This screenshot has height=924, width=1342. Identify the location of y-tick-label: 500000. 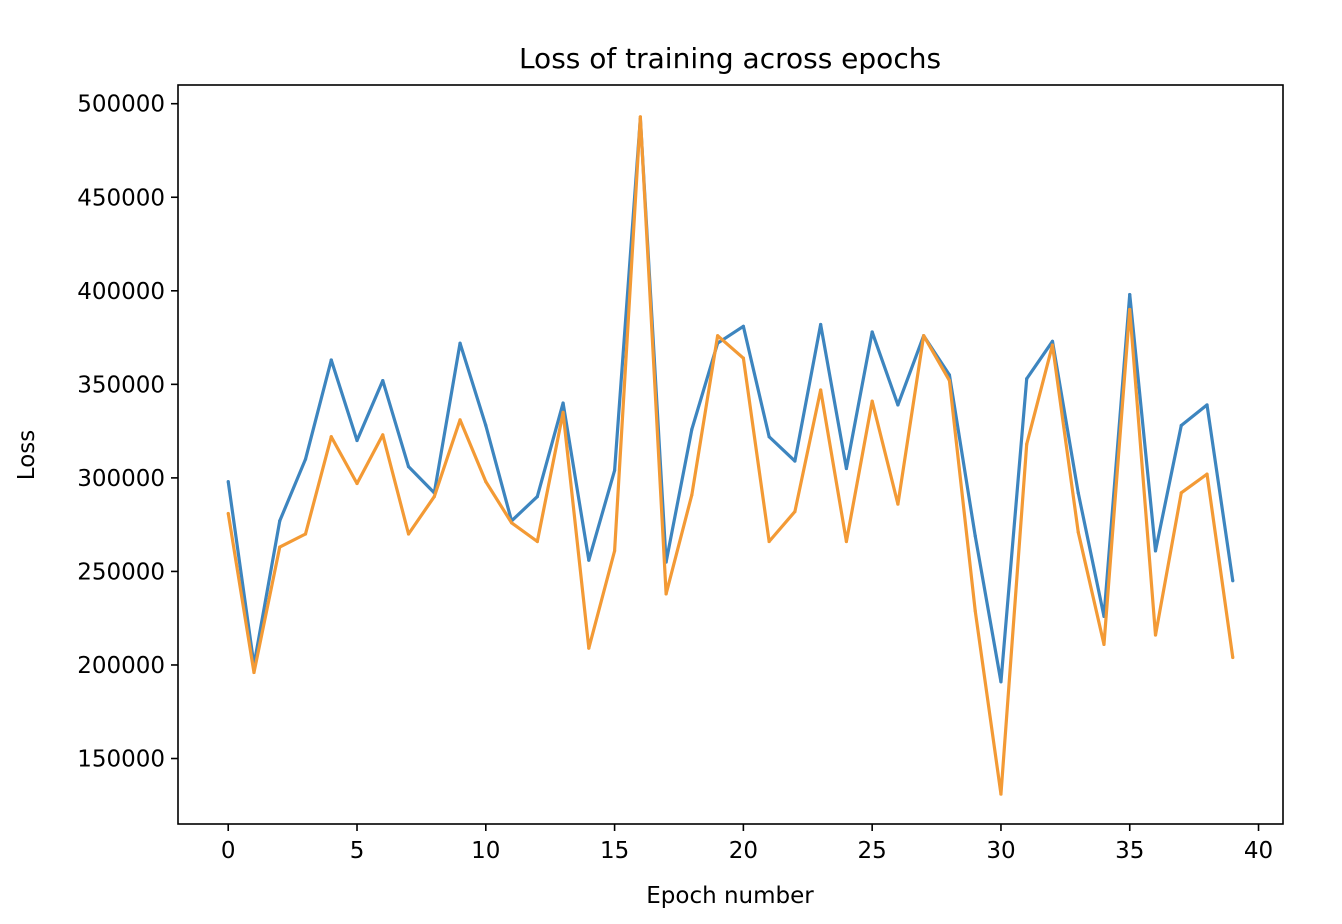
(121, 105).